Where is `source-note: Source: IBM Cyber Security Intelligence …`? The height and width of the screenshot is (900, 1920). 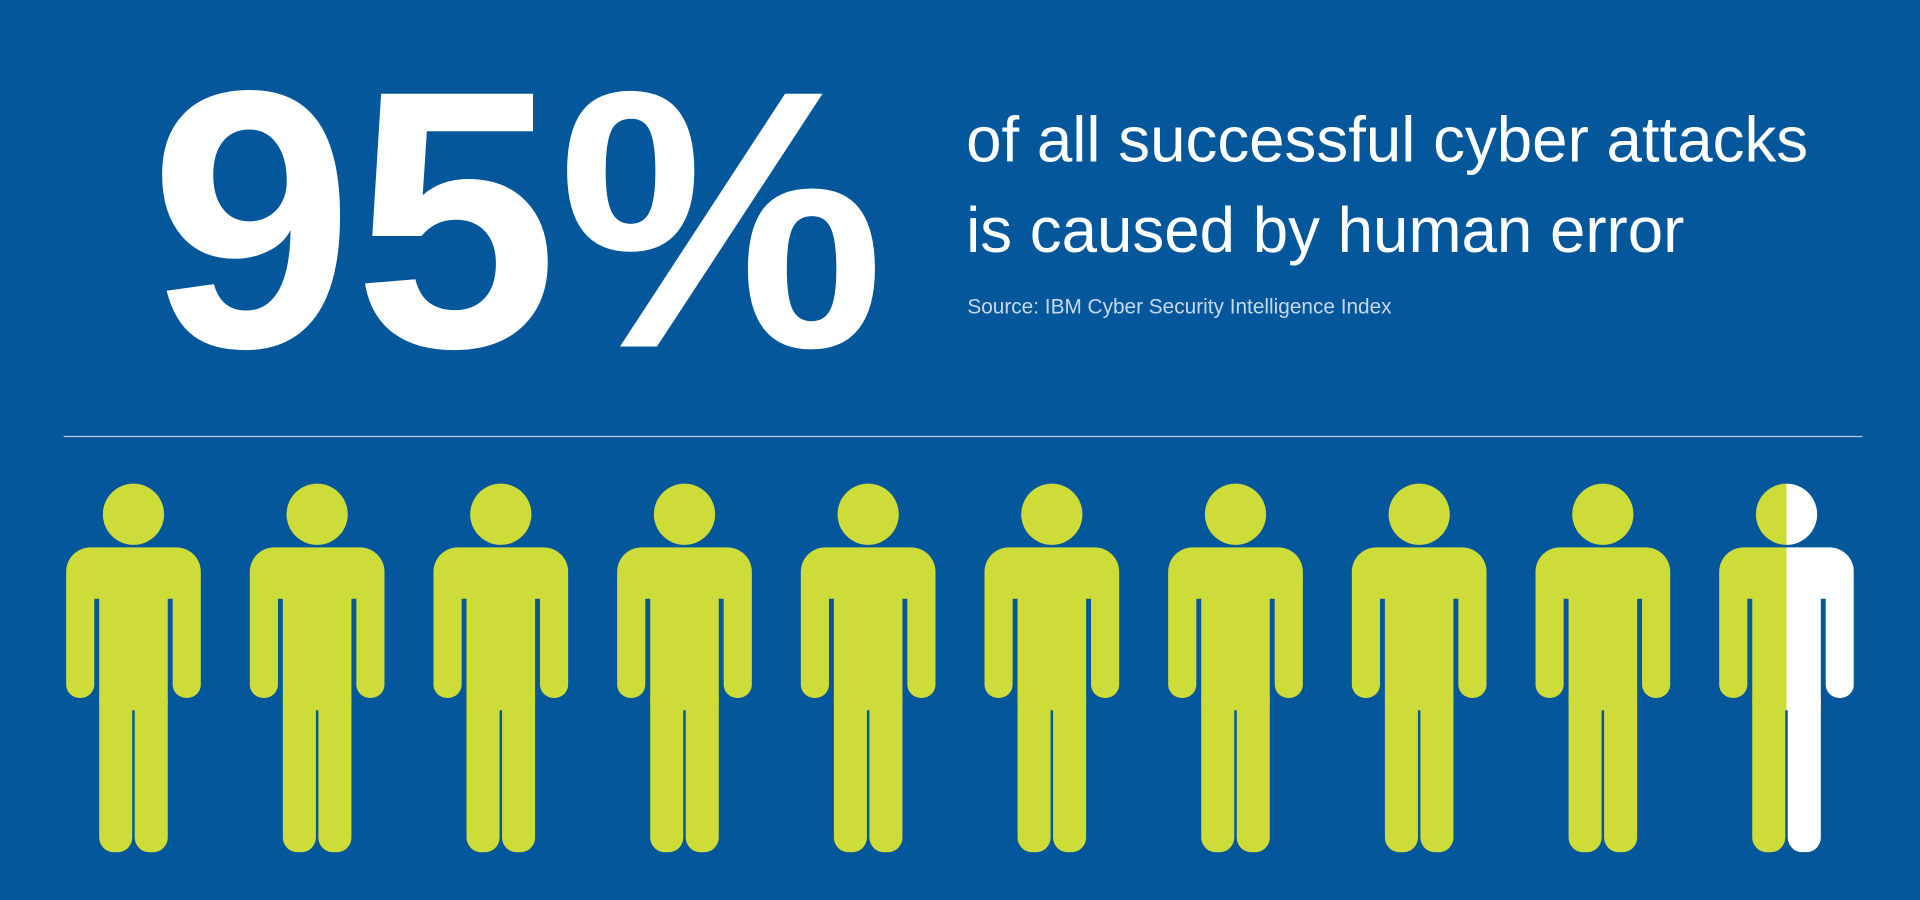 source-note: Source: IBM Cyber Security Intelligence … is located at coordinates (1179, 306).